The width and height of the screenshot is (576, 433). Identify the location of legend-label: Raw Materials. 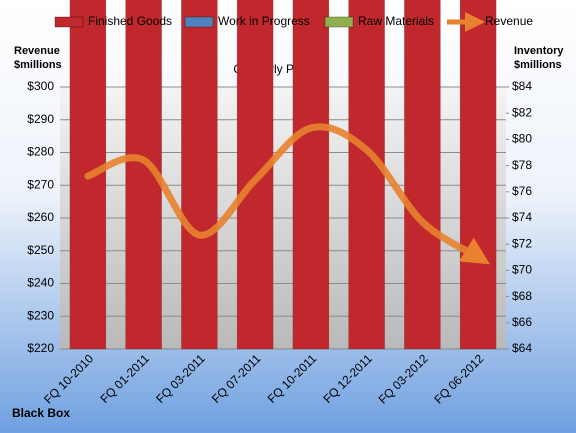
(396, 21).